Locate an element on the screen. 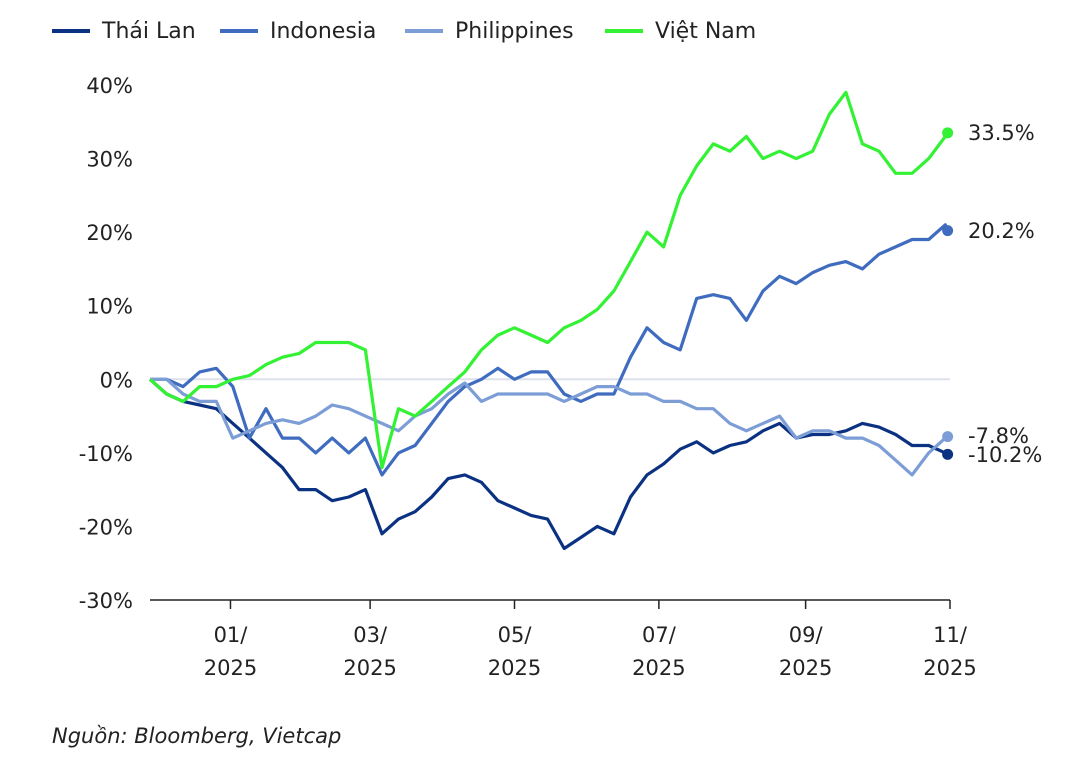 The width and height of the screenshot is (1076, 772). legend-label: Việt Nam is located at coordinates (705, 31).